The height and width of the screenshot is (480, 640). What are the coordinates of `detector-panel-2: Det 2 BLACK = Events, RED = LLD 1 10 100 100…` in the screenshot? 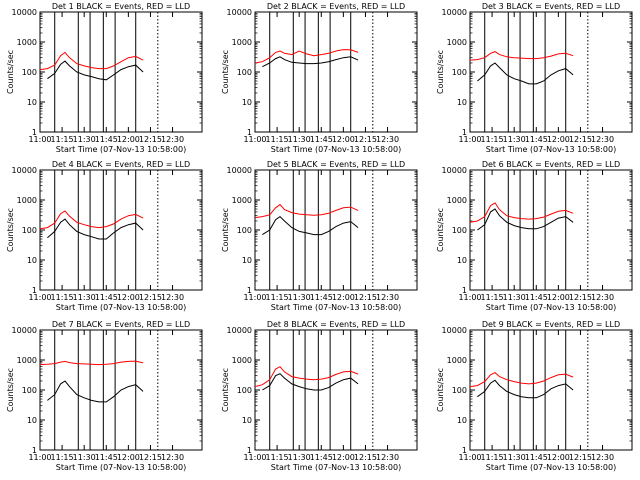 It's located at (319, 78).